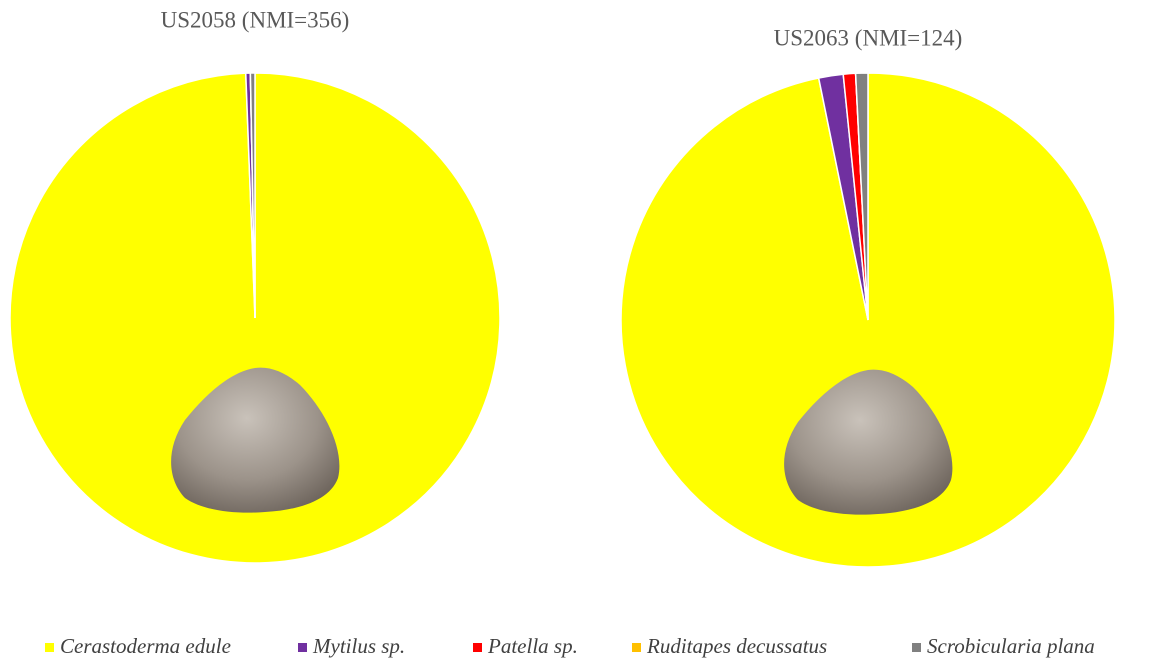 The height and width of the screenshot is (664, 1153). Describe the element at coordinates (532, 646) in the screenshot. I see `legend-label: Patella sp.` at that location.